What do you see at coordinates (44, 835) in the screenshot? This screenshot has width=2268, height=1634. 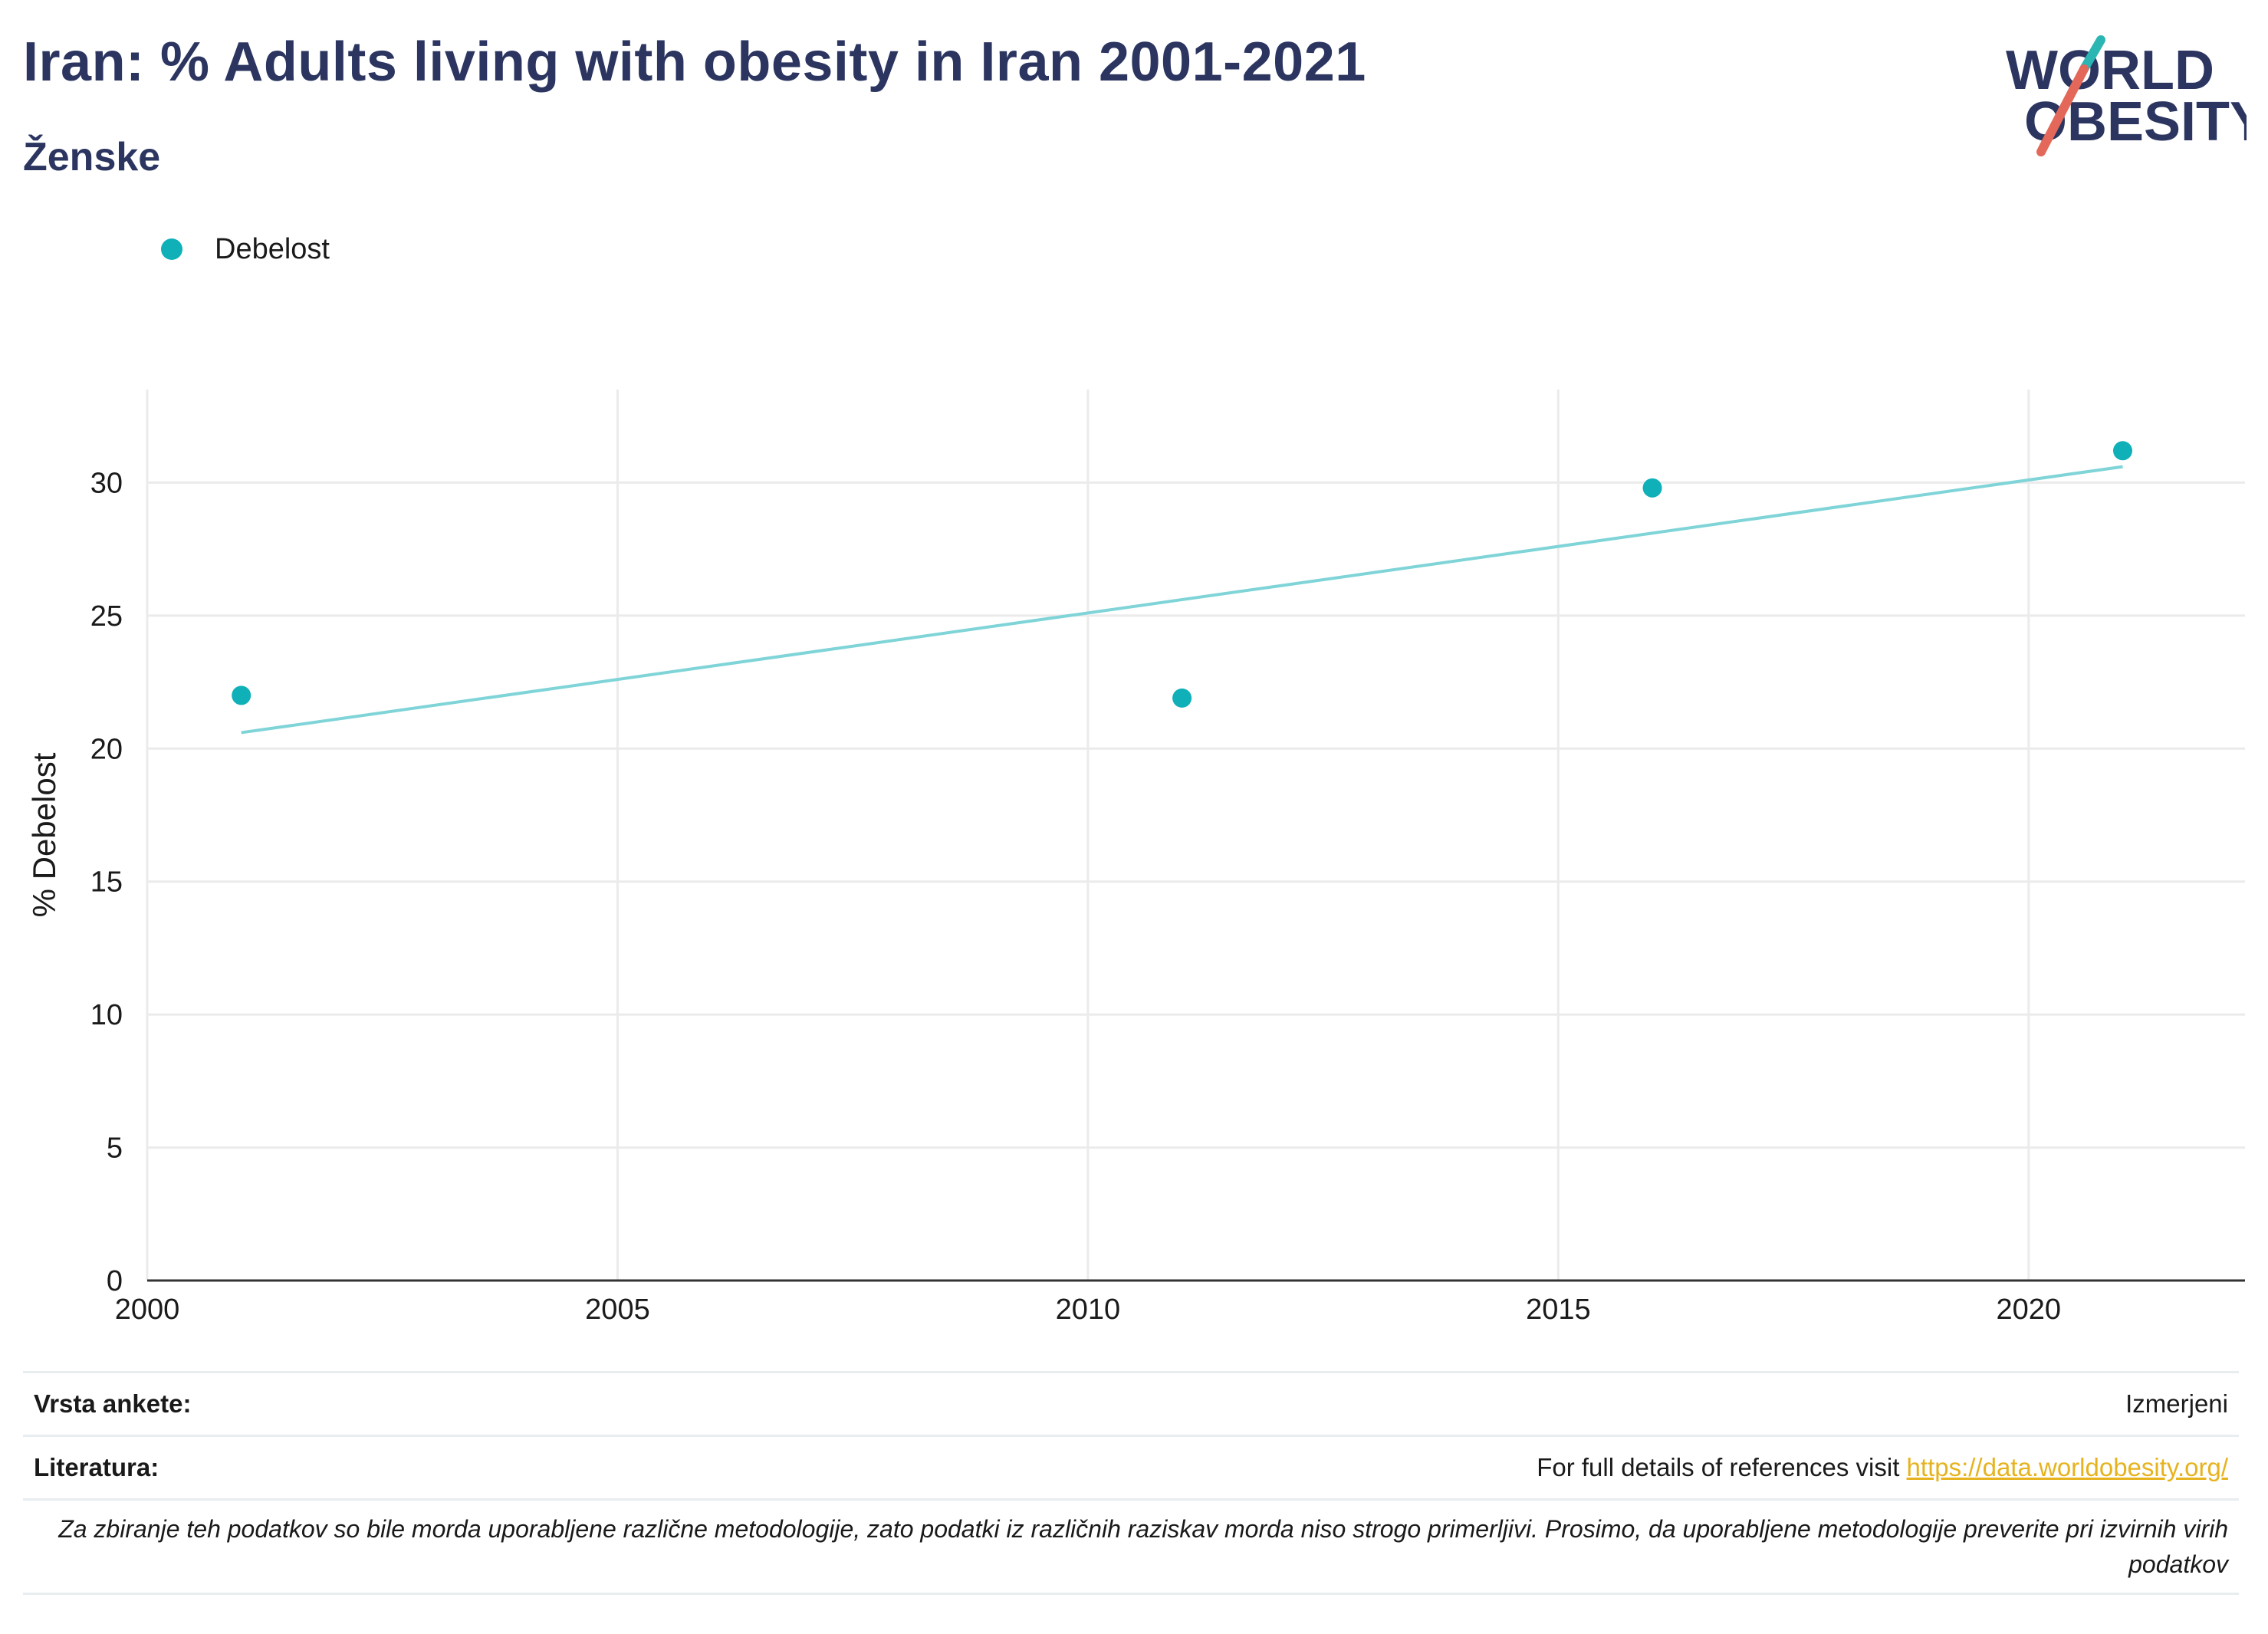 I see `y-axis-title: % Debelost` at bounding box center [44, 835].